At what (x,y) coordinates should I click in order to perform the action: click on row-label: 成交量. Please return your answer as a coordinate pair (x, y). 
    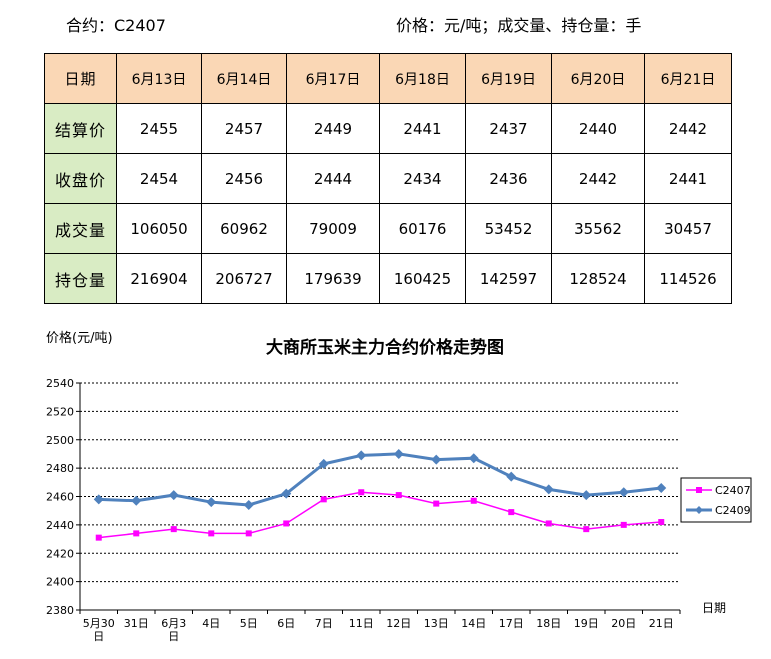
    Looking at the image, I should click on (80, 228).